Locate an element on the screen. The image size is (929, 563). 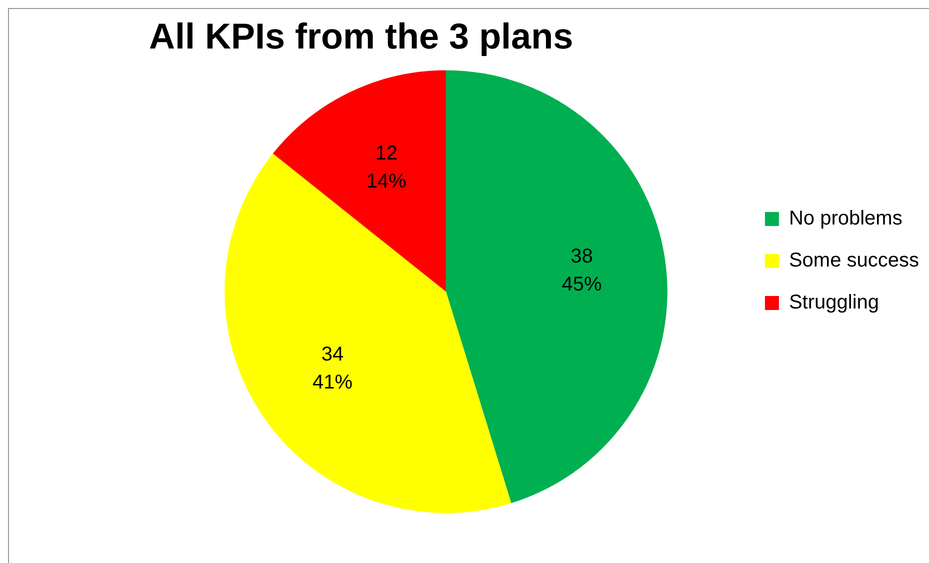
data-label: 38 45% is located at coordinates (582, 271).